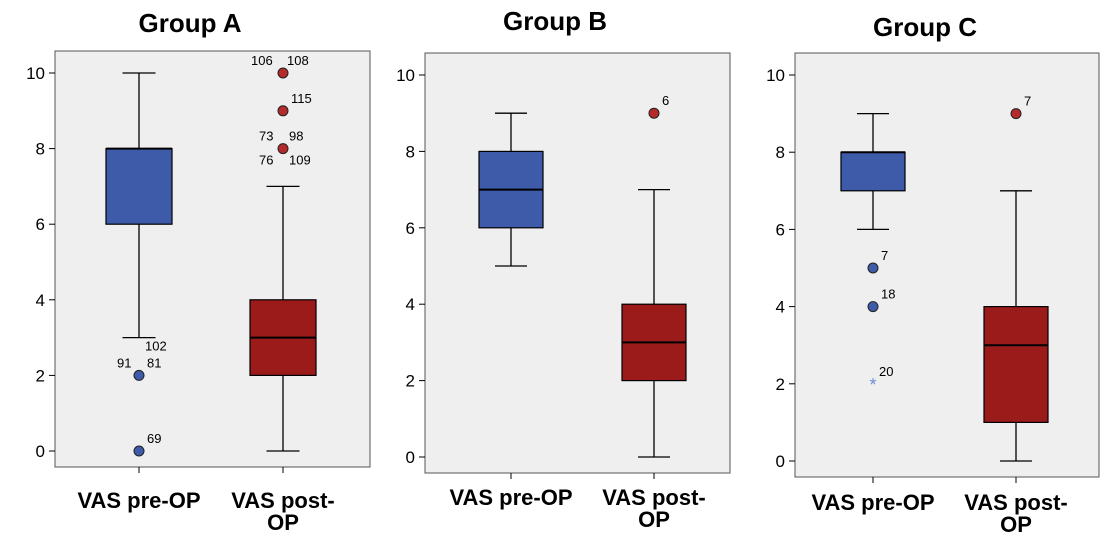 This screenshot has width=1107, height=544. I want to click on panel-title: Group C, so click(925, 27).